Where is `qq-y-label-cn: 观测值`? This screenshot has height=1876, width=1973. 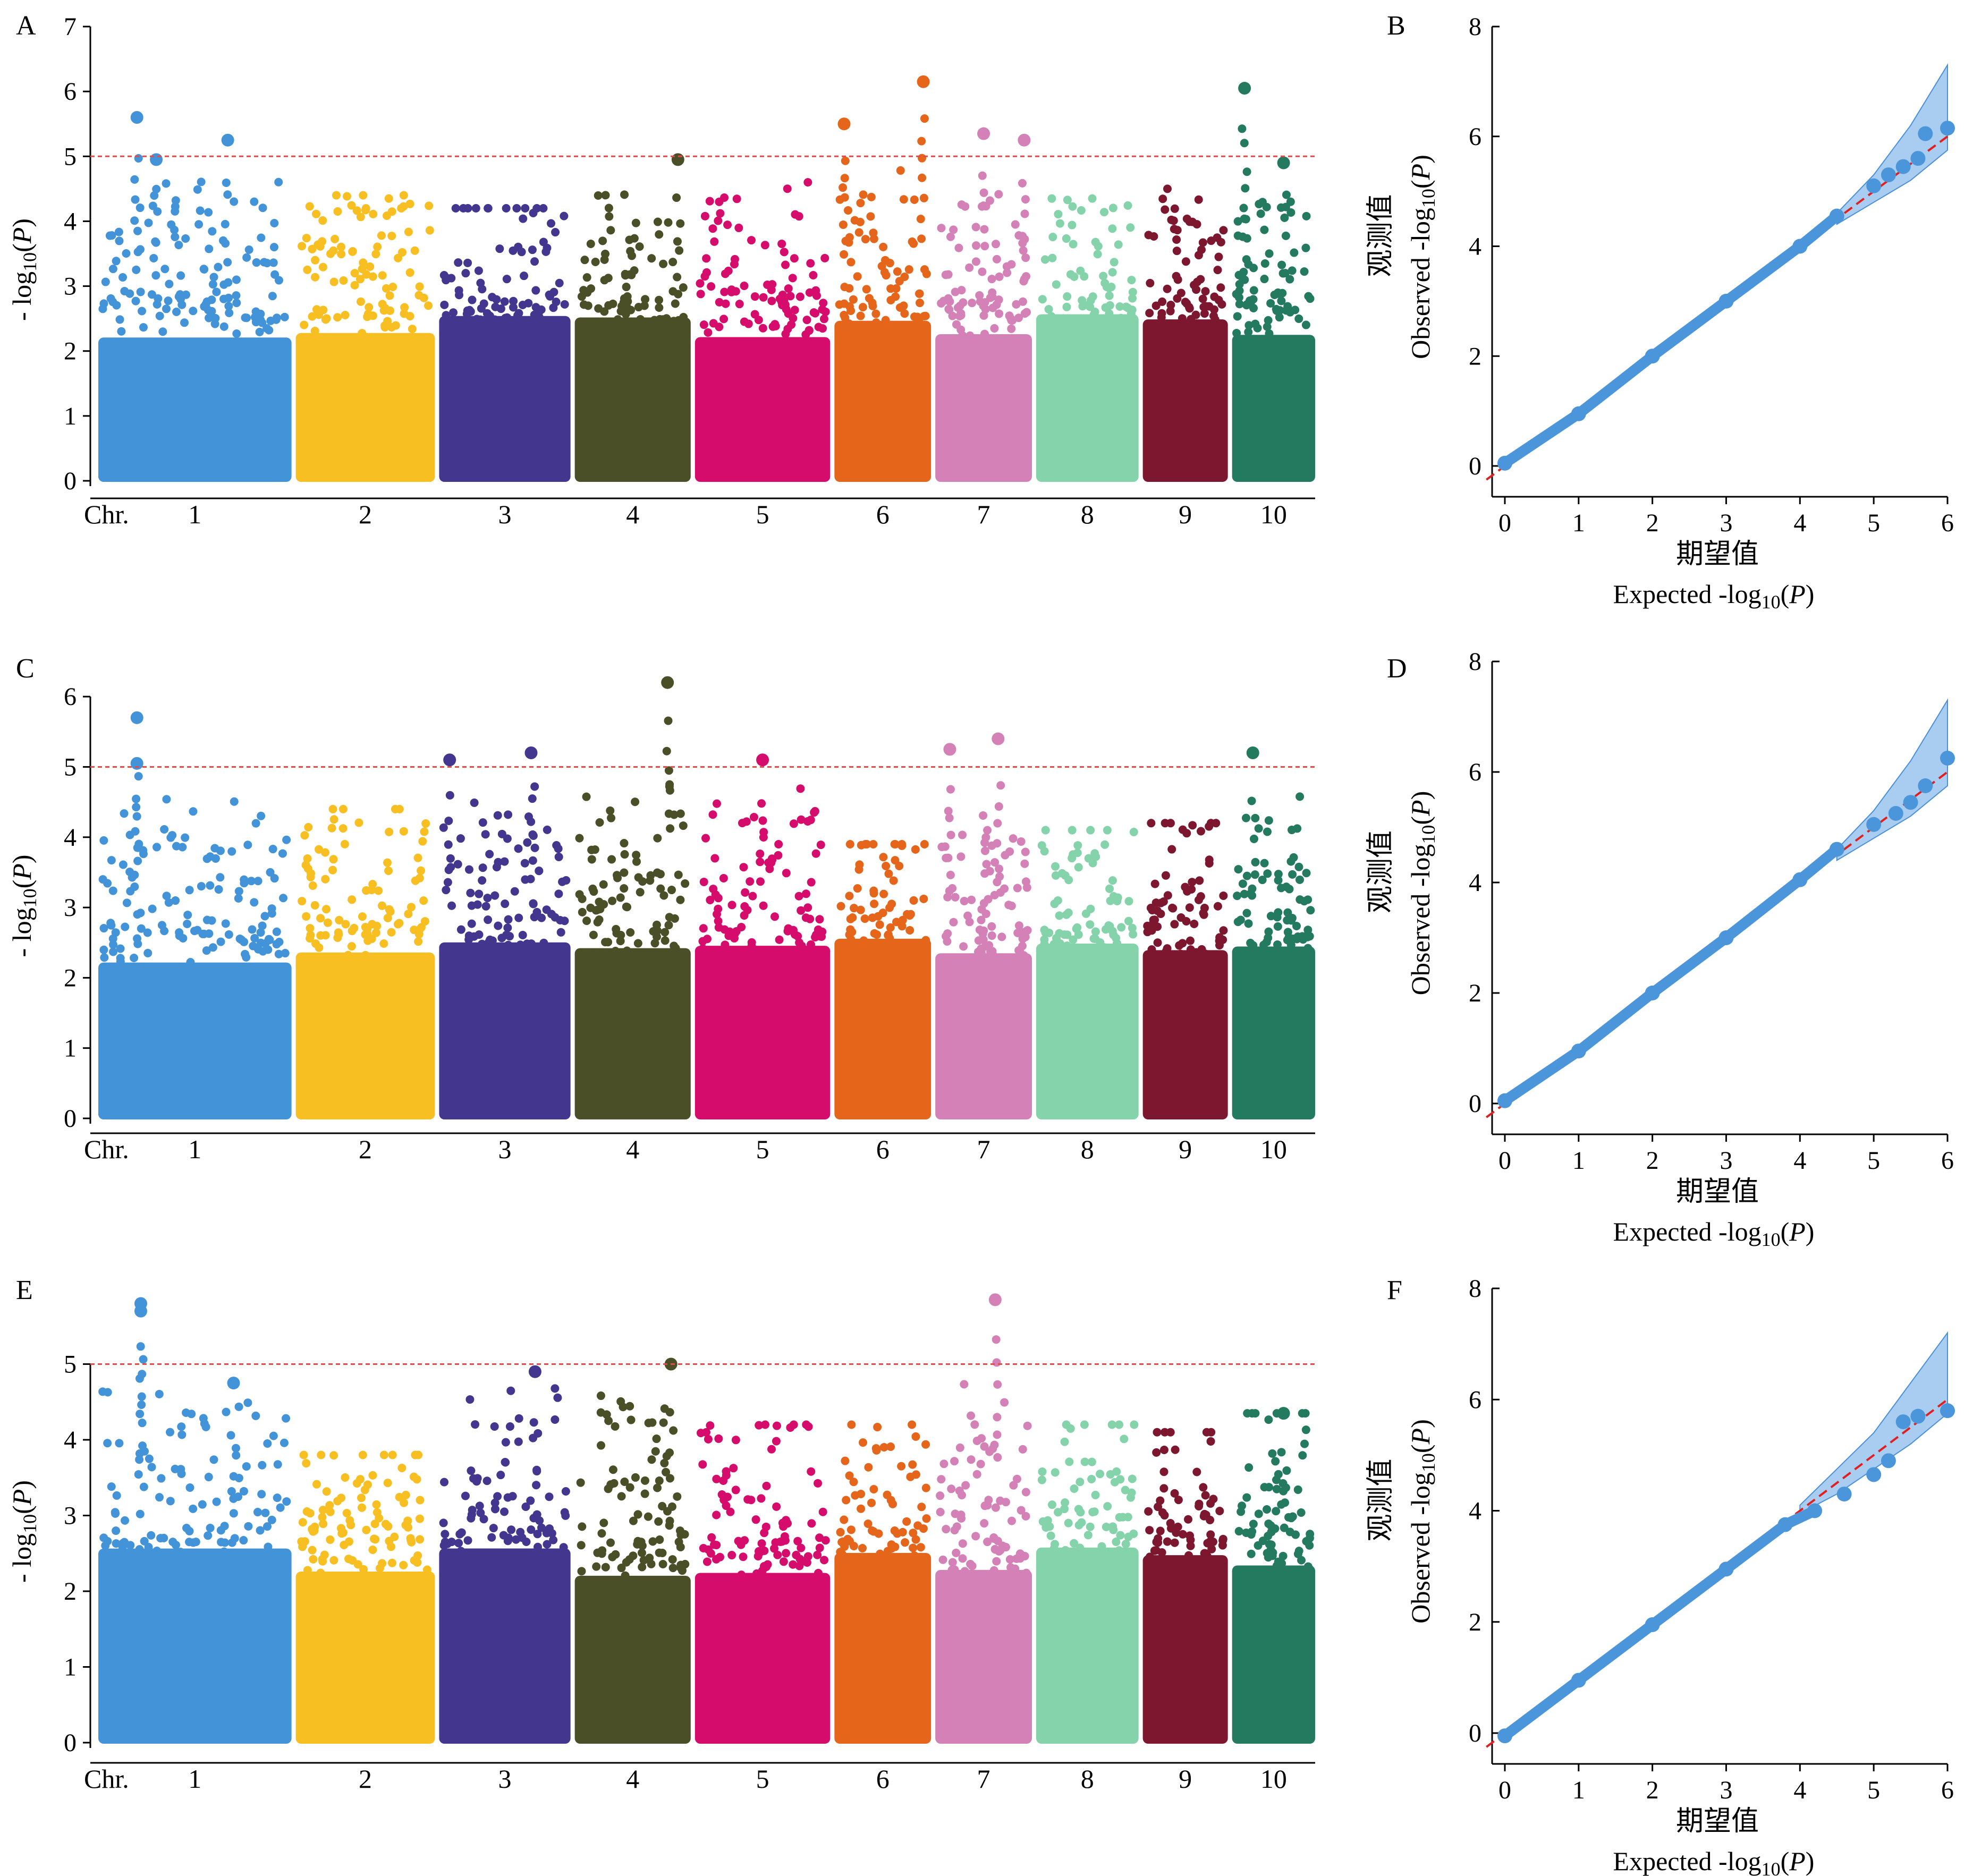 qq-y-label-cn: 观测值 is located at coordinates (1381, 1499).